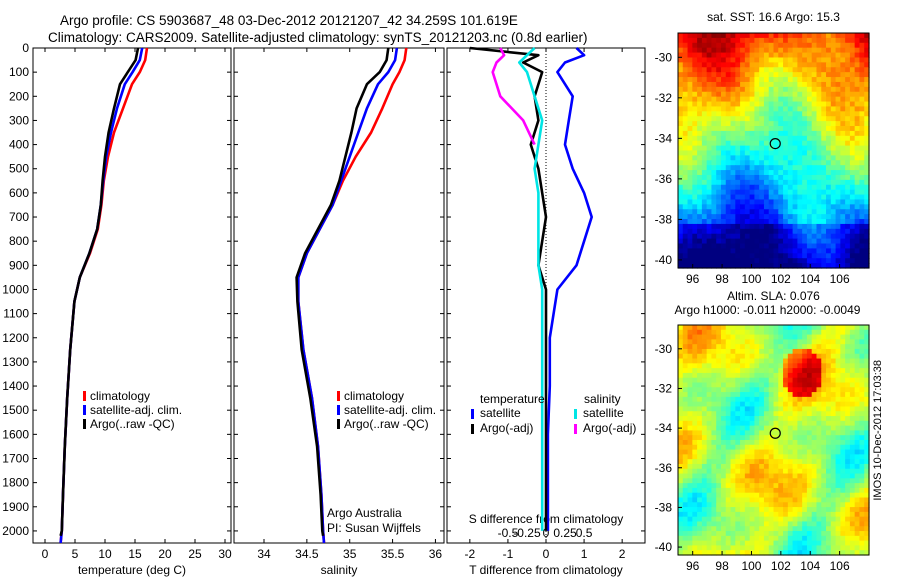  What do you see at coordinates (19, 120) in the screenshot?
I see `y-tick-label: 300` at bounding box center [19, 120].